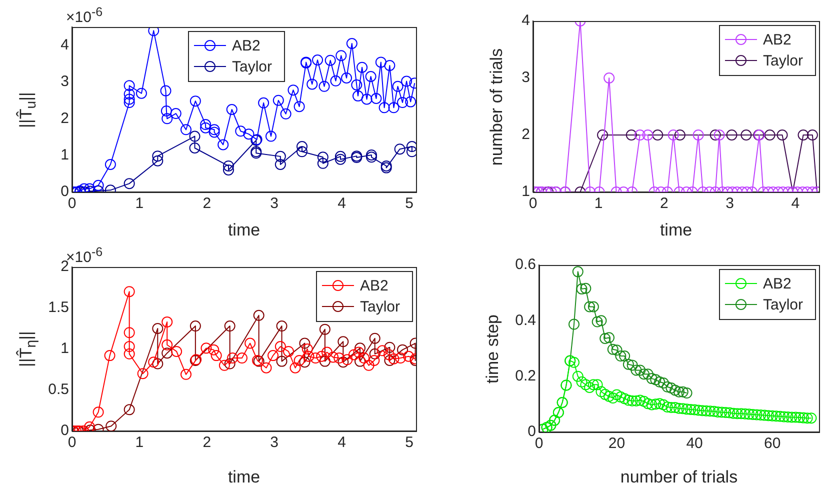  What do you see at coordinates (525, 265) in the screenshot?
I see `y-tick-label: 0.6` at bounding box center [525, 265].